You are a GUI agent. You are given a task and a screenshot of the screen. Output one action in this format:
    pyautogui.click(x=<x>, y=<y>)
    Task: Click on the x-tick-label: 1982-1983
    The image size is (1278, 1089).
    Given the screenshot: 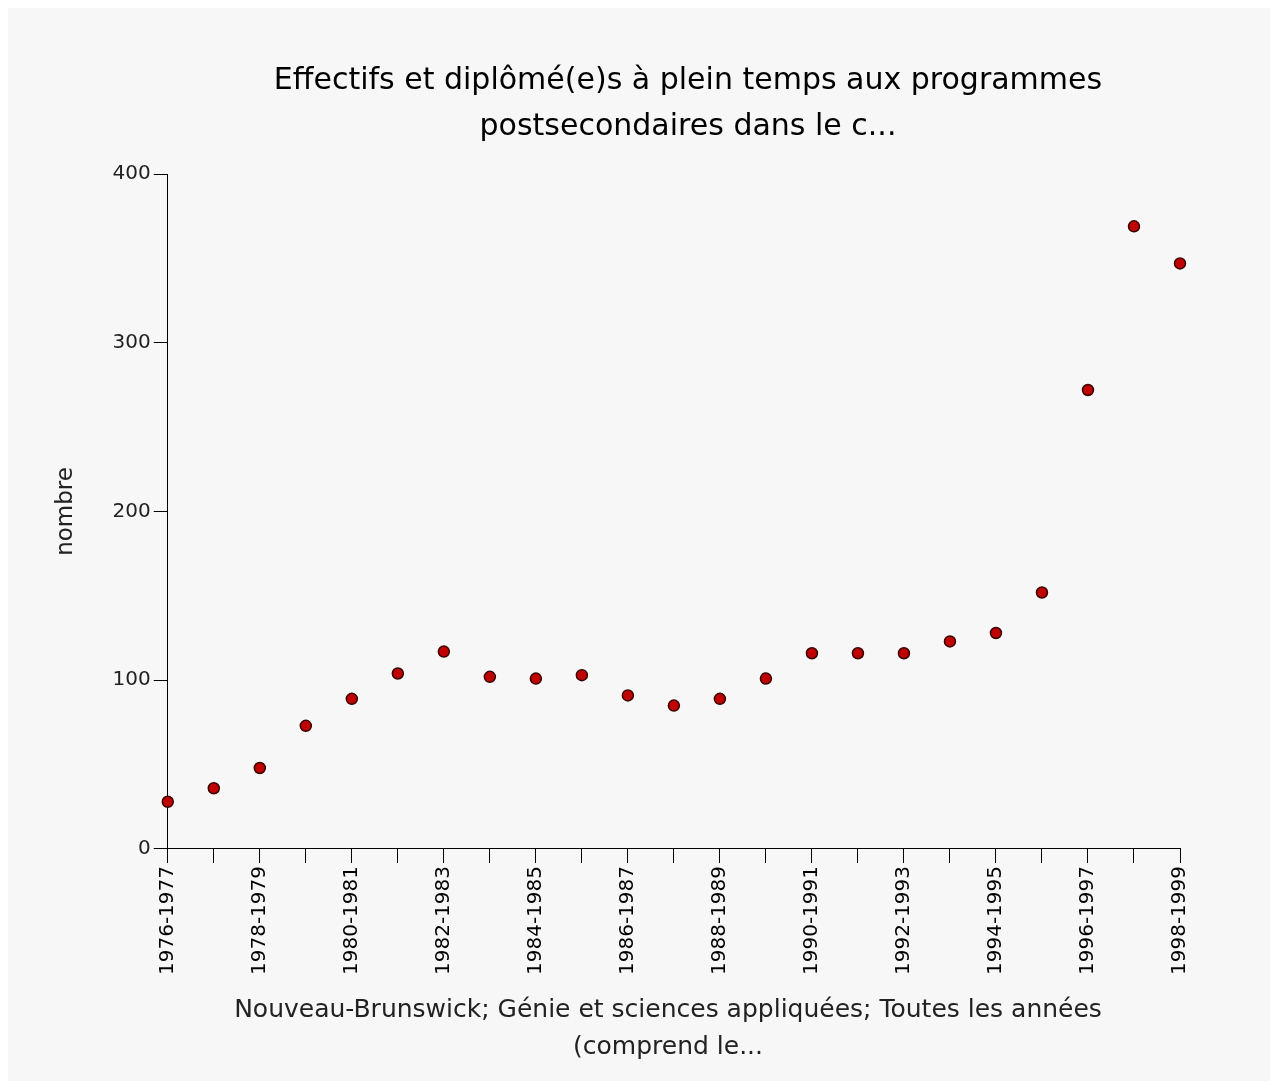 What is the action you would take?
    pyautogui.click(x=442, y=920)
    